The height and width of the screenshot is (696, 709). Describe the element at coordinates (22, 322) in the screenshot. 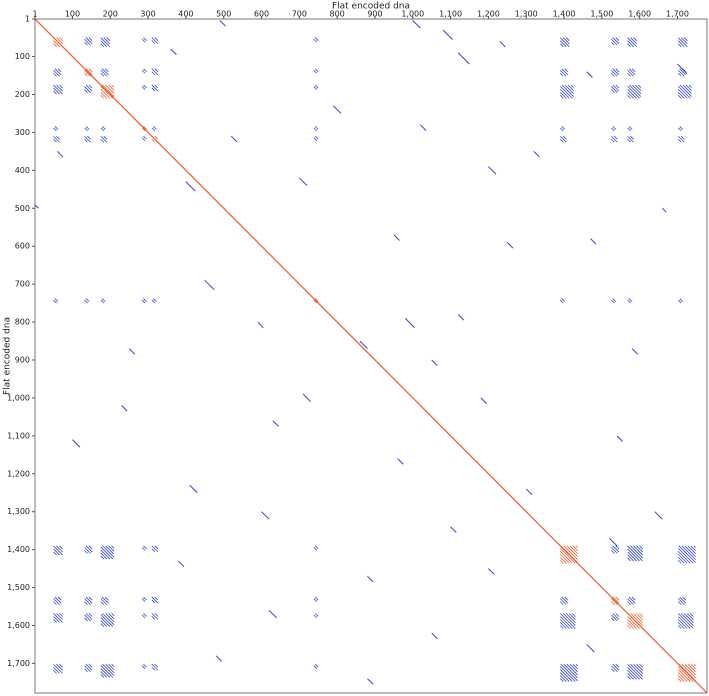

I see `y-tick-label: 800` at that location.